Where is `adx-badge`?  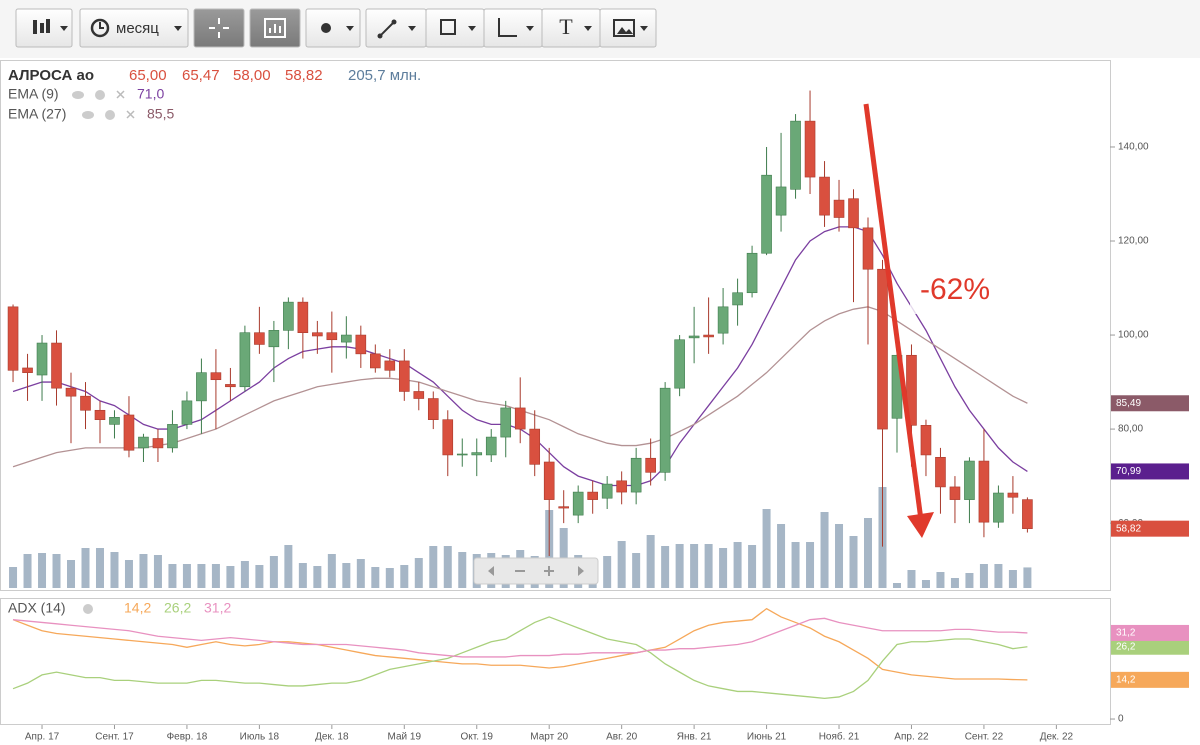
adx-badge is located at coordinates (1150, 646).